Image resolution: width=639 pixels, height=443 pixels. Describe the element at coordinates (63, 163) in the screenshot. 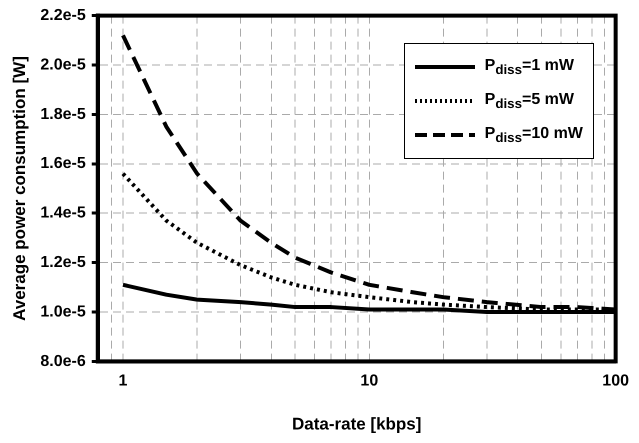

I see `y-tick-label: 1.6e-5` at that location.